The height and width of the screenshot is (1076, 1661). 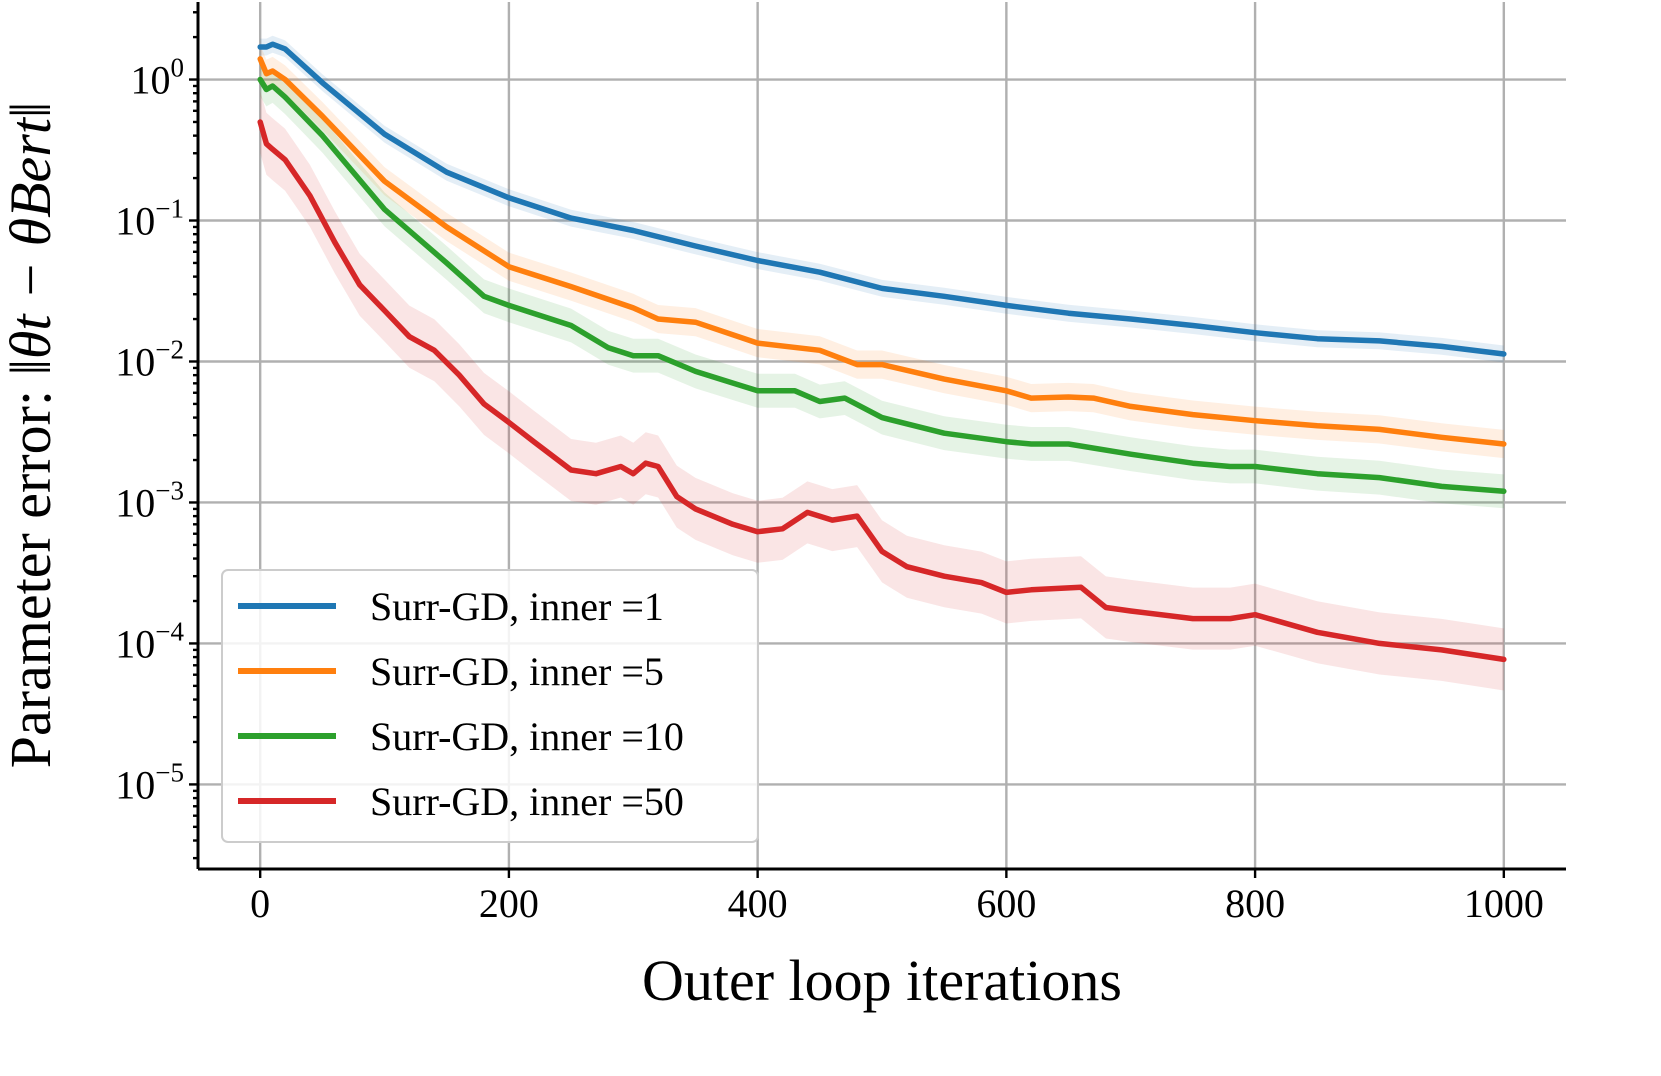 I want to click on y-axis-label-math: ‖θt − θBert‖, so click(x=31, y=239).